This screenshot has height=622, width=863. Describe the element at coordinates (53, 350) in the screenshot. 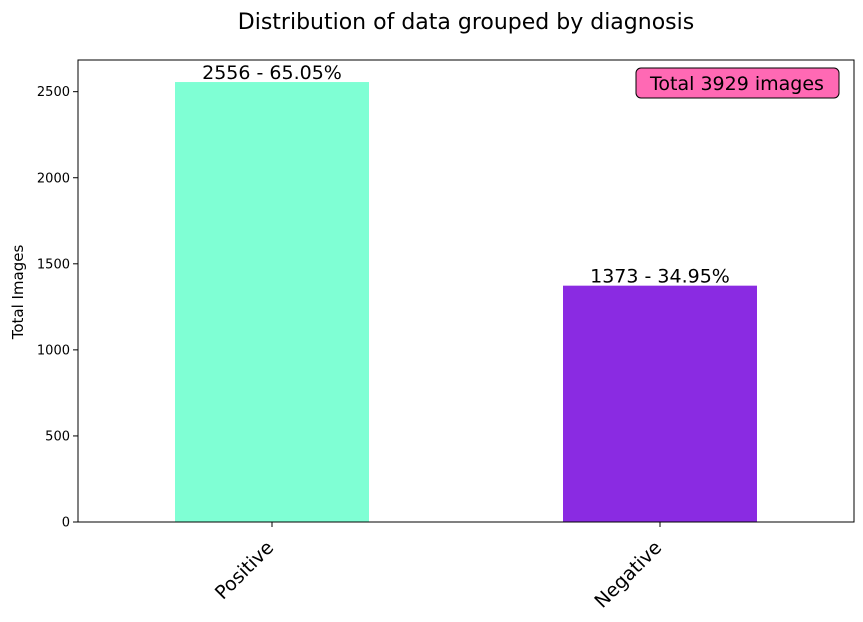

I see `y-tick-label: 1000` at that location.